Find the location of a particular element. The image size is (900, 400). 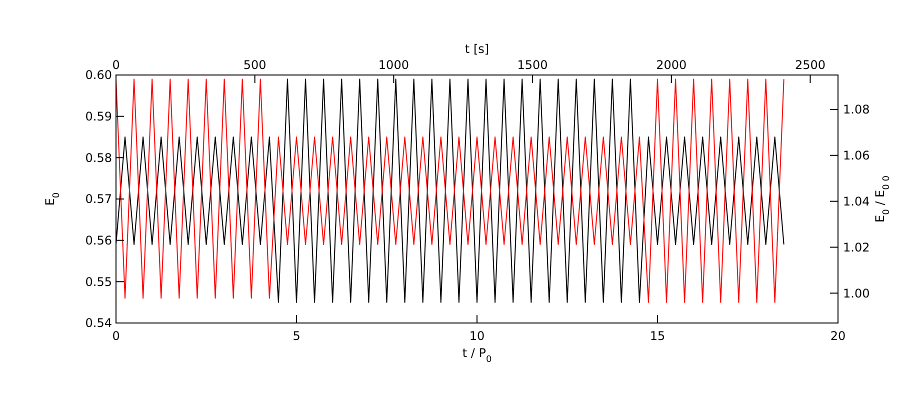

y-tick-label: 0.57 is located at coordinates (98, 199).